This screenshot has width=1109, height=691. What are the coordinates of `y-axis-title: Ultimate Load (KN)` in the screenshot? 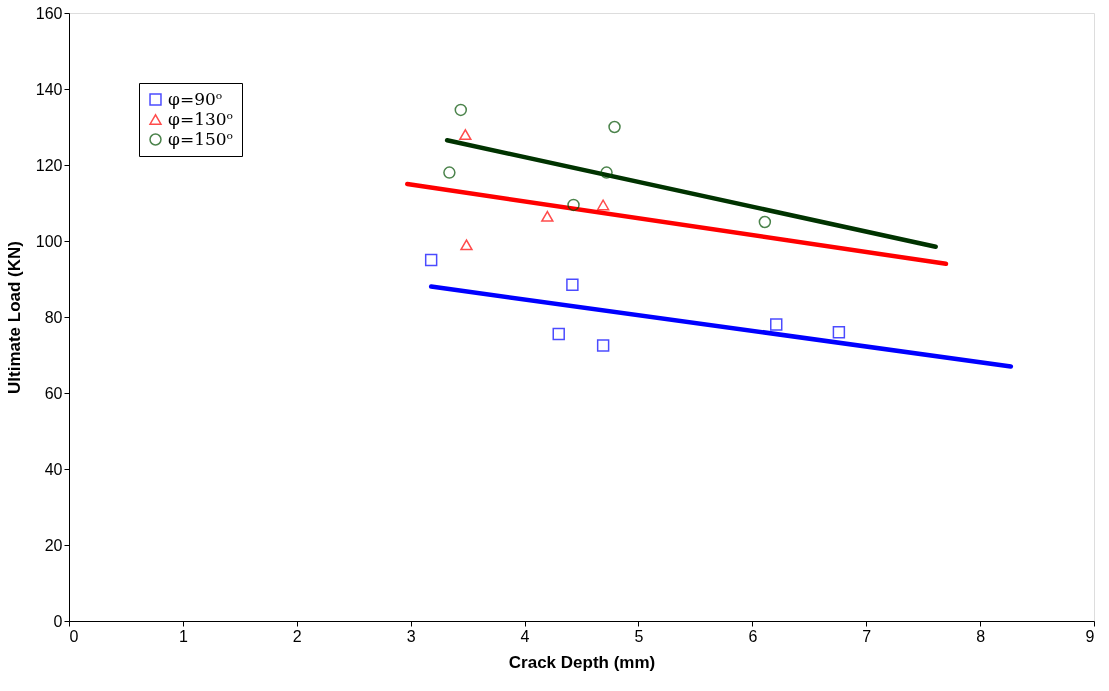 It's located at (14, 317).